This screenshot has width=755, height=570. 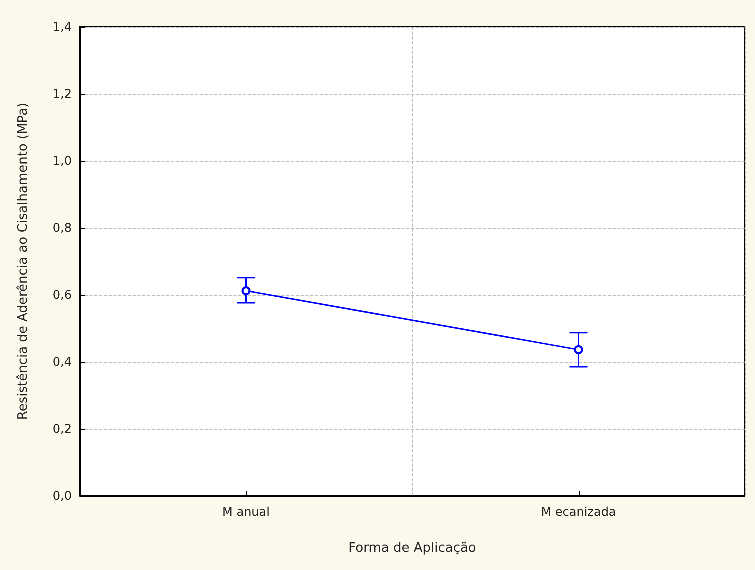 What do you see at coordinates (62, 161) in the screenshot?
I see `y-tick-label: 1,0` at bounding box center [62, 161].